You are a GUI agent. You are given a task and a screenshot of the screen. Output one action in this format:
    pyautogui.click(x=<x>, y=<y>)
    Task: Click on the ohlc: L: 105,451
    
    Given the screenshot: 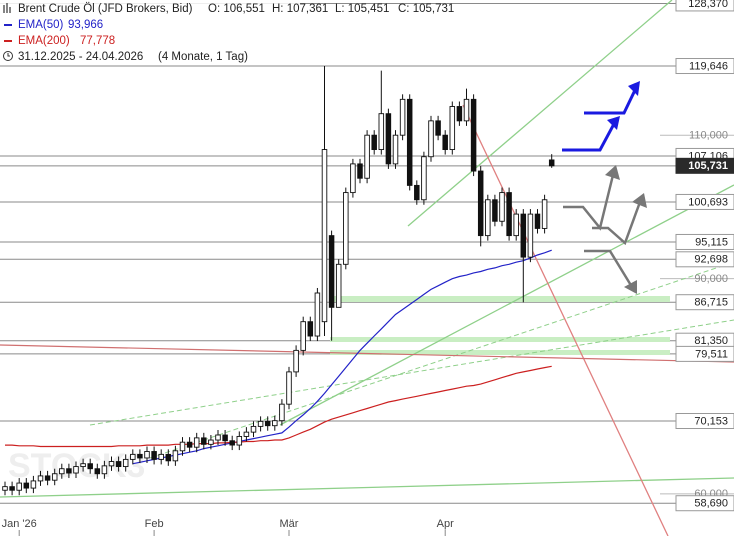 What is the action you would take?
    pyautogui.click(x=362, y=9)
    